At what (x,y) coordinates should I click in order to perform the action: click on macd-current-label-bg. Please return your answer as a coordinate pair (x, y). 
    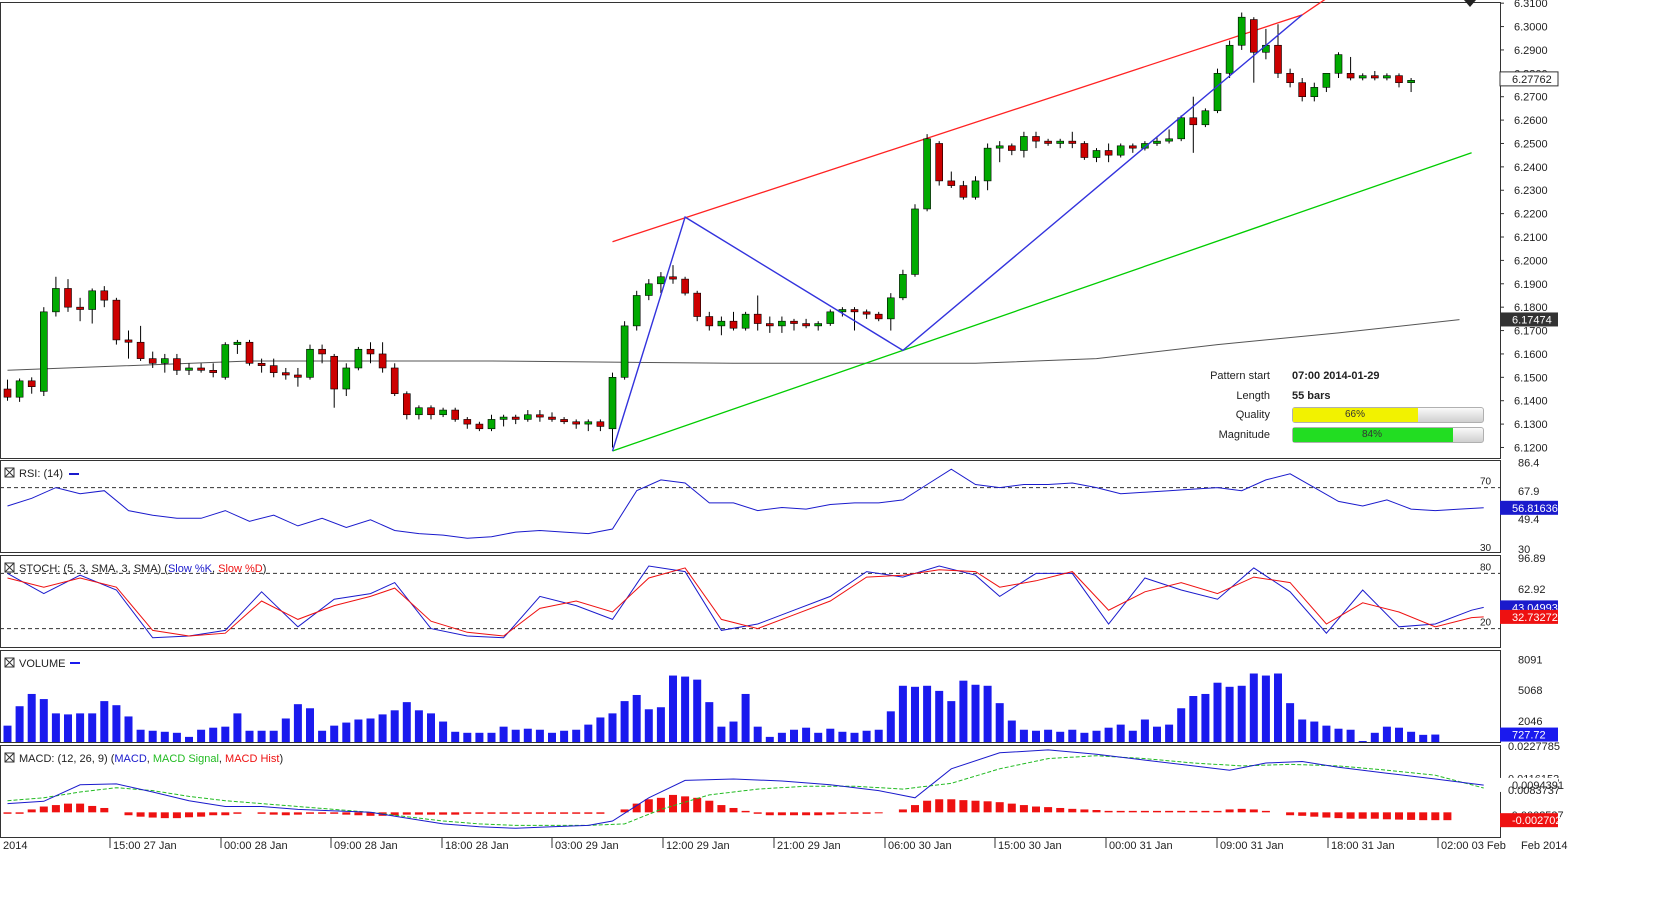
    Looking at the image, I should click on (1529, 784).